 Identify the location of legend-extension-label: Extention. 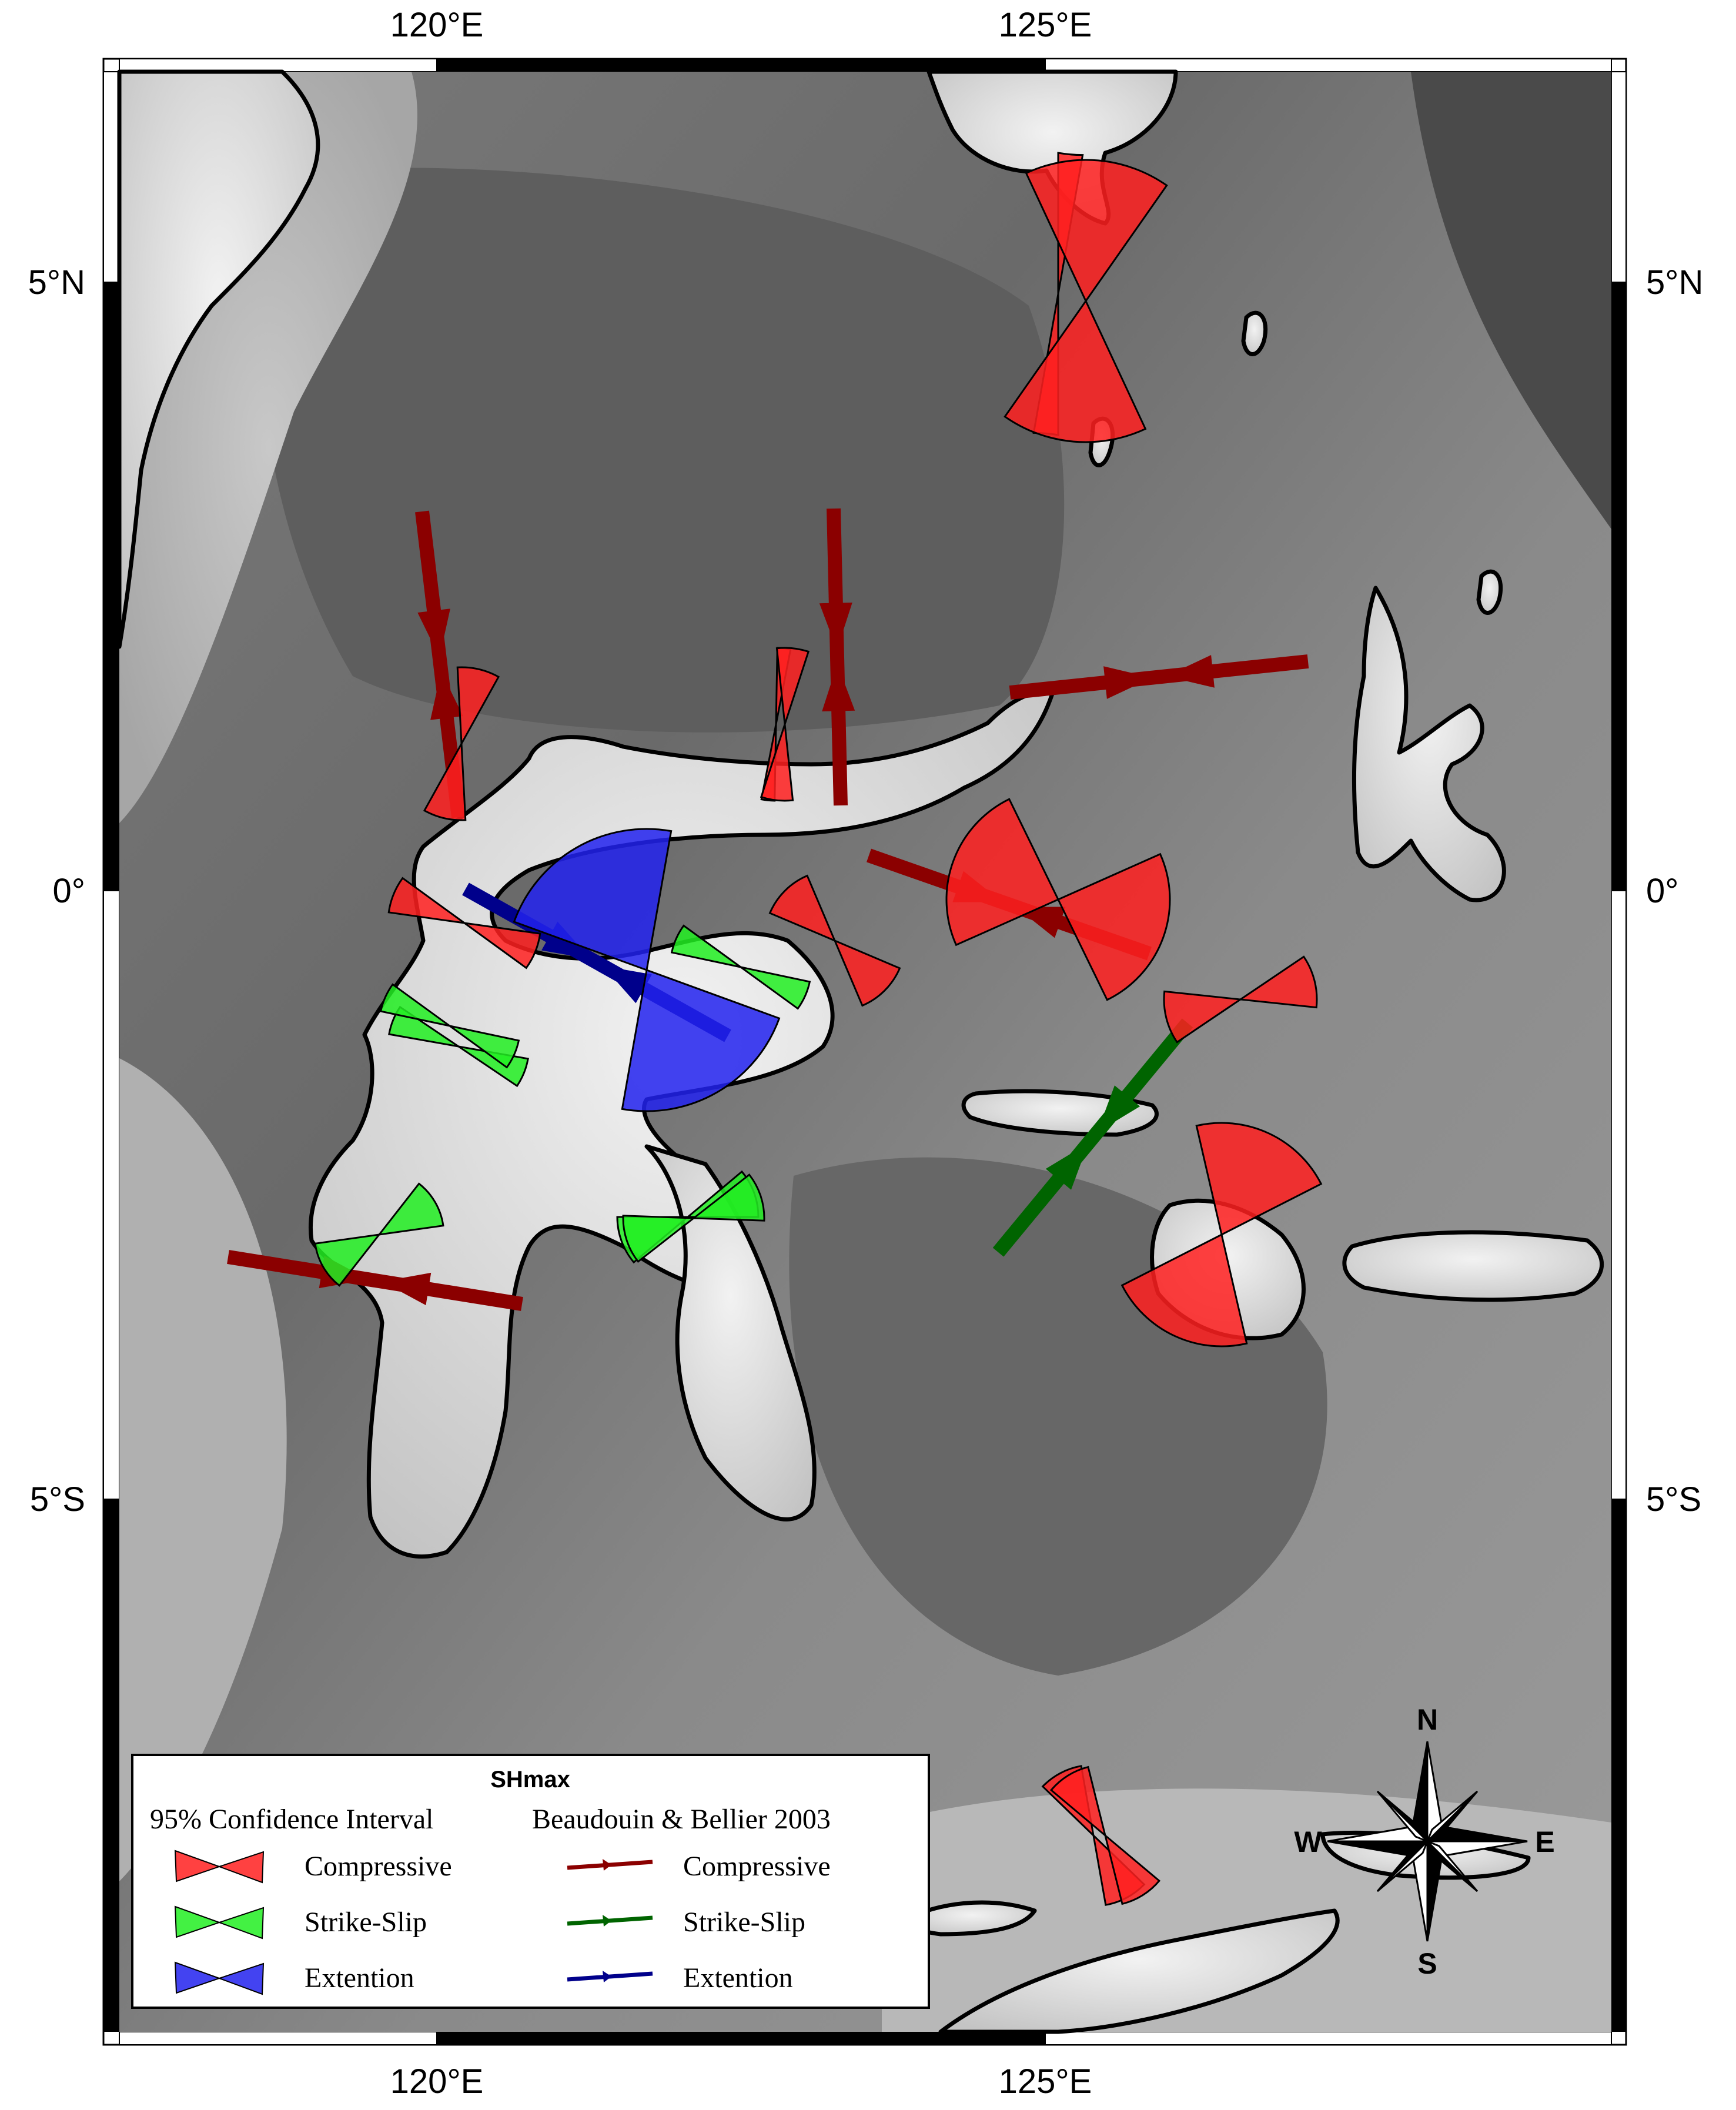
(360, 1978).